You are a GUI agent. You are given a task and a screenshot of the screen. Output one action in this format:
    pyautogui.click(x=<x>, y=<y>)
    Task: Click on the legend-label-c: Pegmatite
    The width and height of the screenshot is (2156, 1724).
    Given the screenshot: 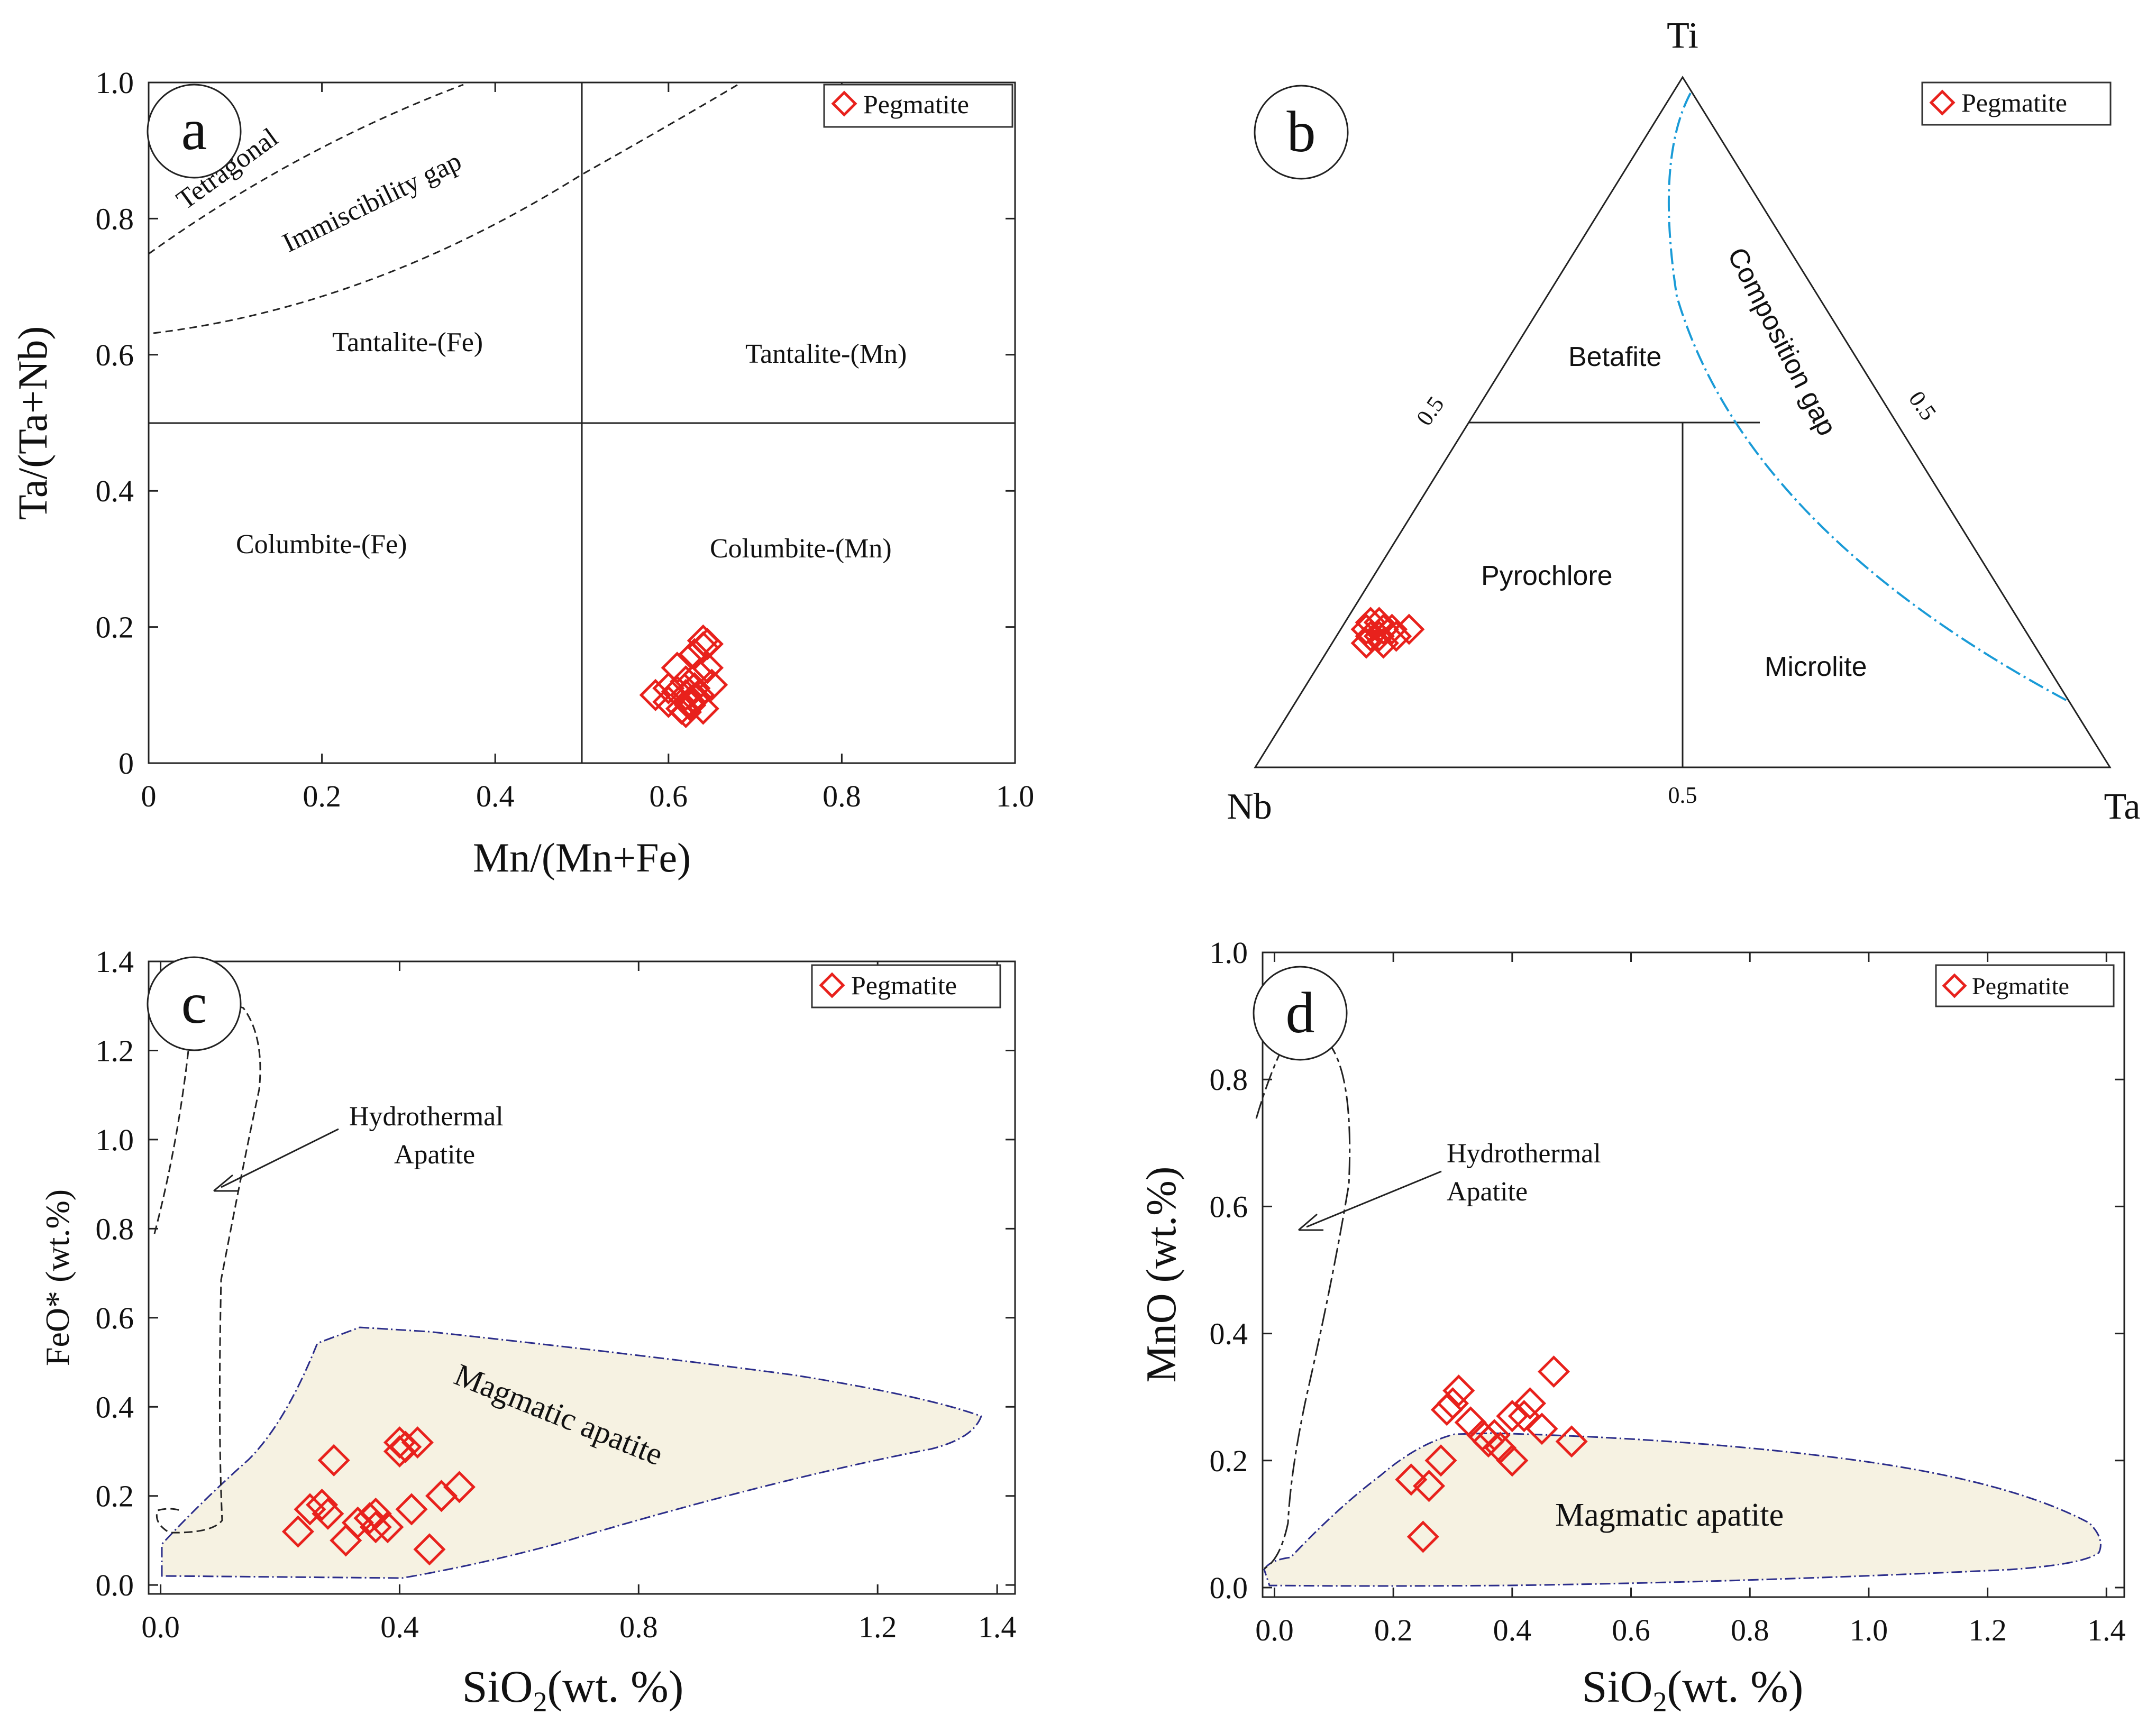 What is the action you would take?
    pyautogui.click(x=904, y=985)
    